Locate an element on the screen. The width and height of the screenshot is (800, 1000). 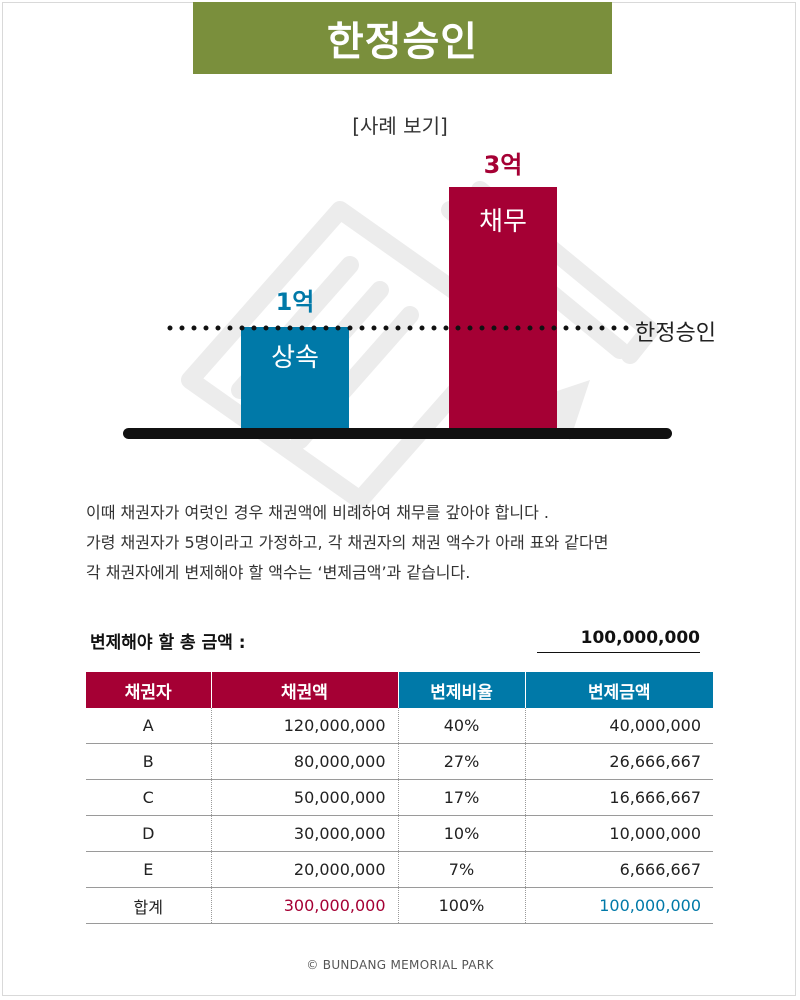
debt-amount-label: 3억 is located at coordinates (503, 165).